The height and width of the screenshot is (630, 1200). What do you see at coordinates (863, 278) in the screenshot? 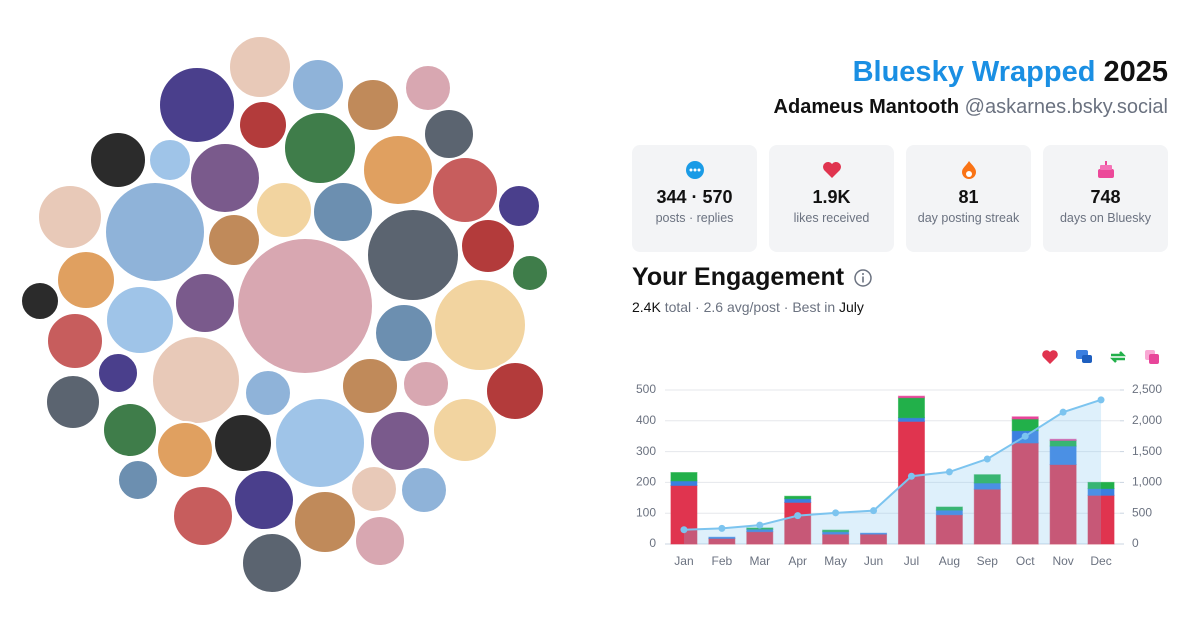
I see `info-icon` at bounding box center [863, 278].